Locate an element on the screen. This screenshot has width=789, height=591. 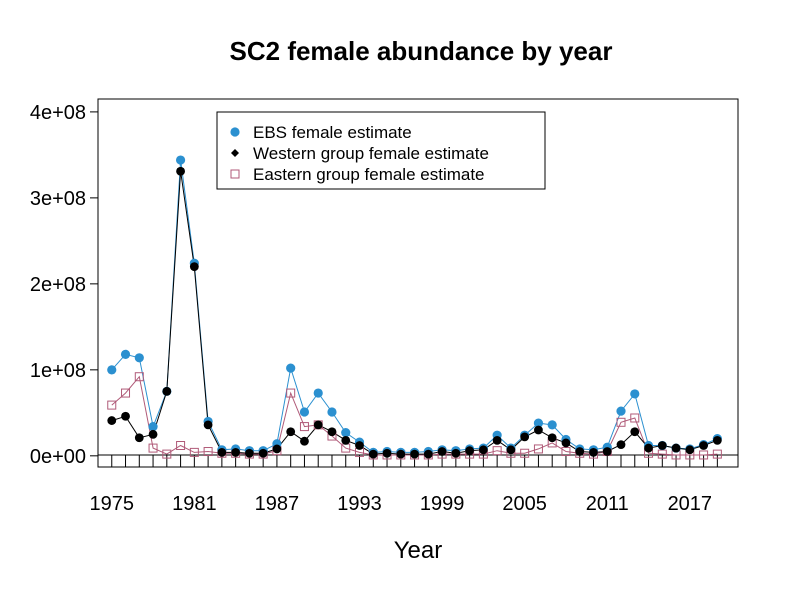
y-tick-label: 2e+08 is located at coordinates (58, 285).